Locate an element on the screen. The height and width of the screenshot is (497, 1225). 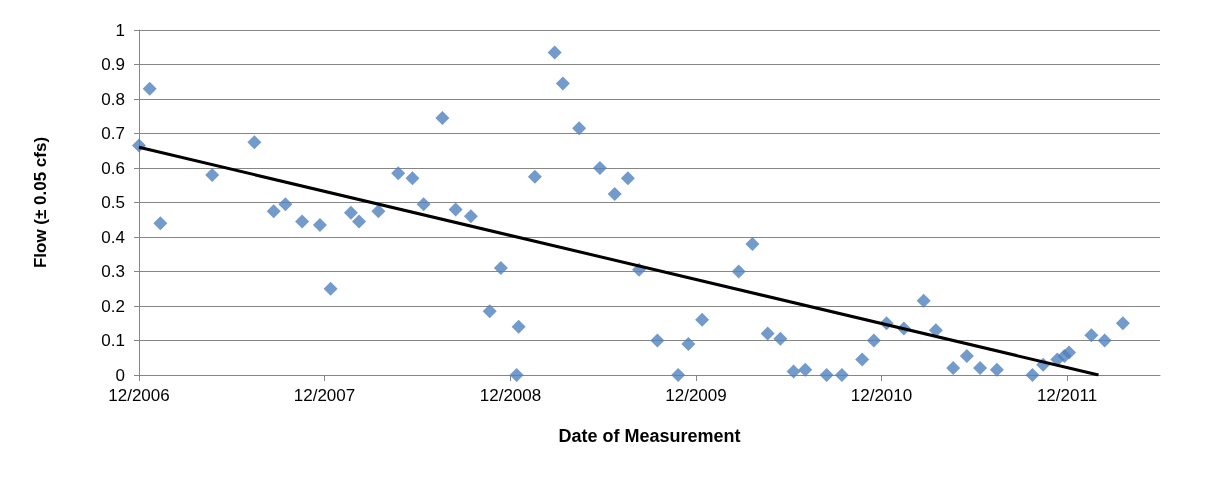
y-tick-label: 0.9 is located at coordinates (113, 64).